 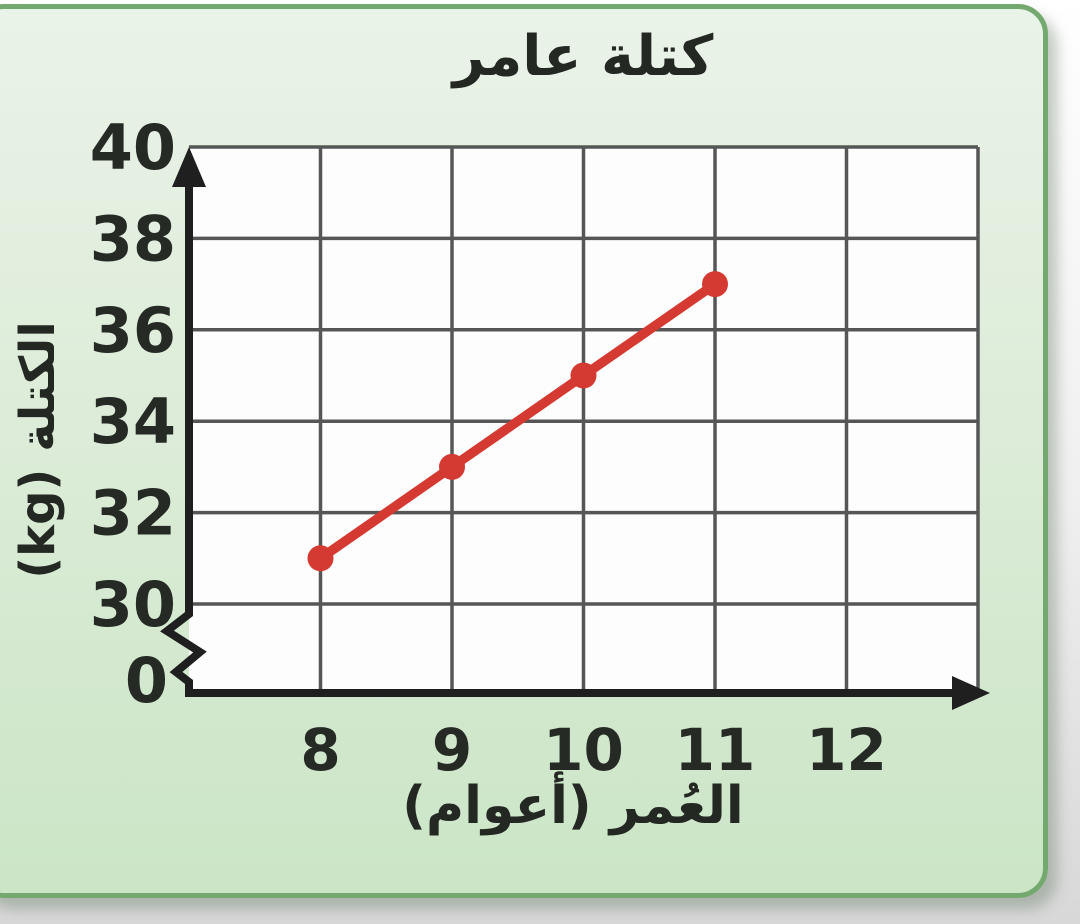 What do you see at coordinates (133, 604) in the screenshot?
I see `y-tick-label: 30` at bounding box center [133, 604].